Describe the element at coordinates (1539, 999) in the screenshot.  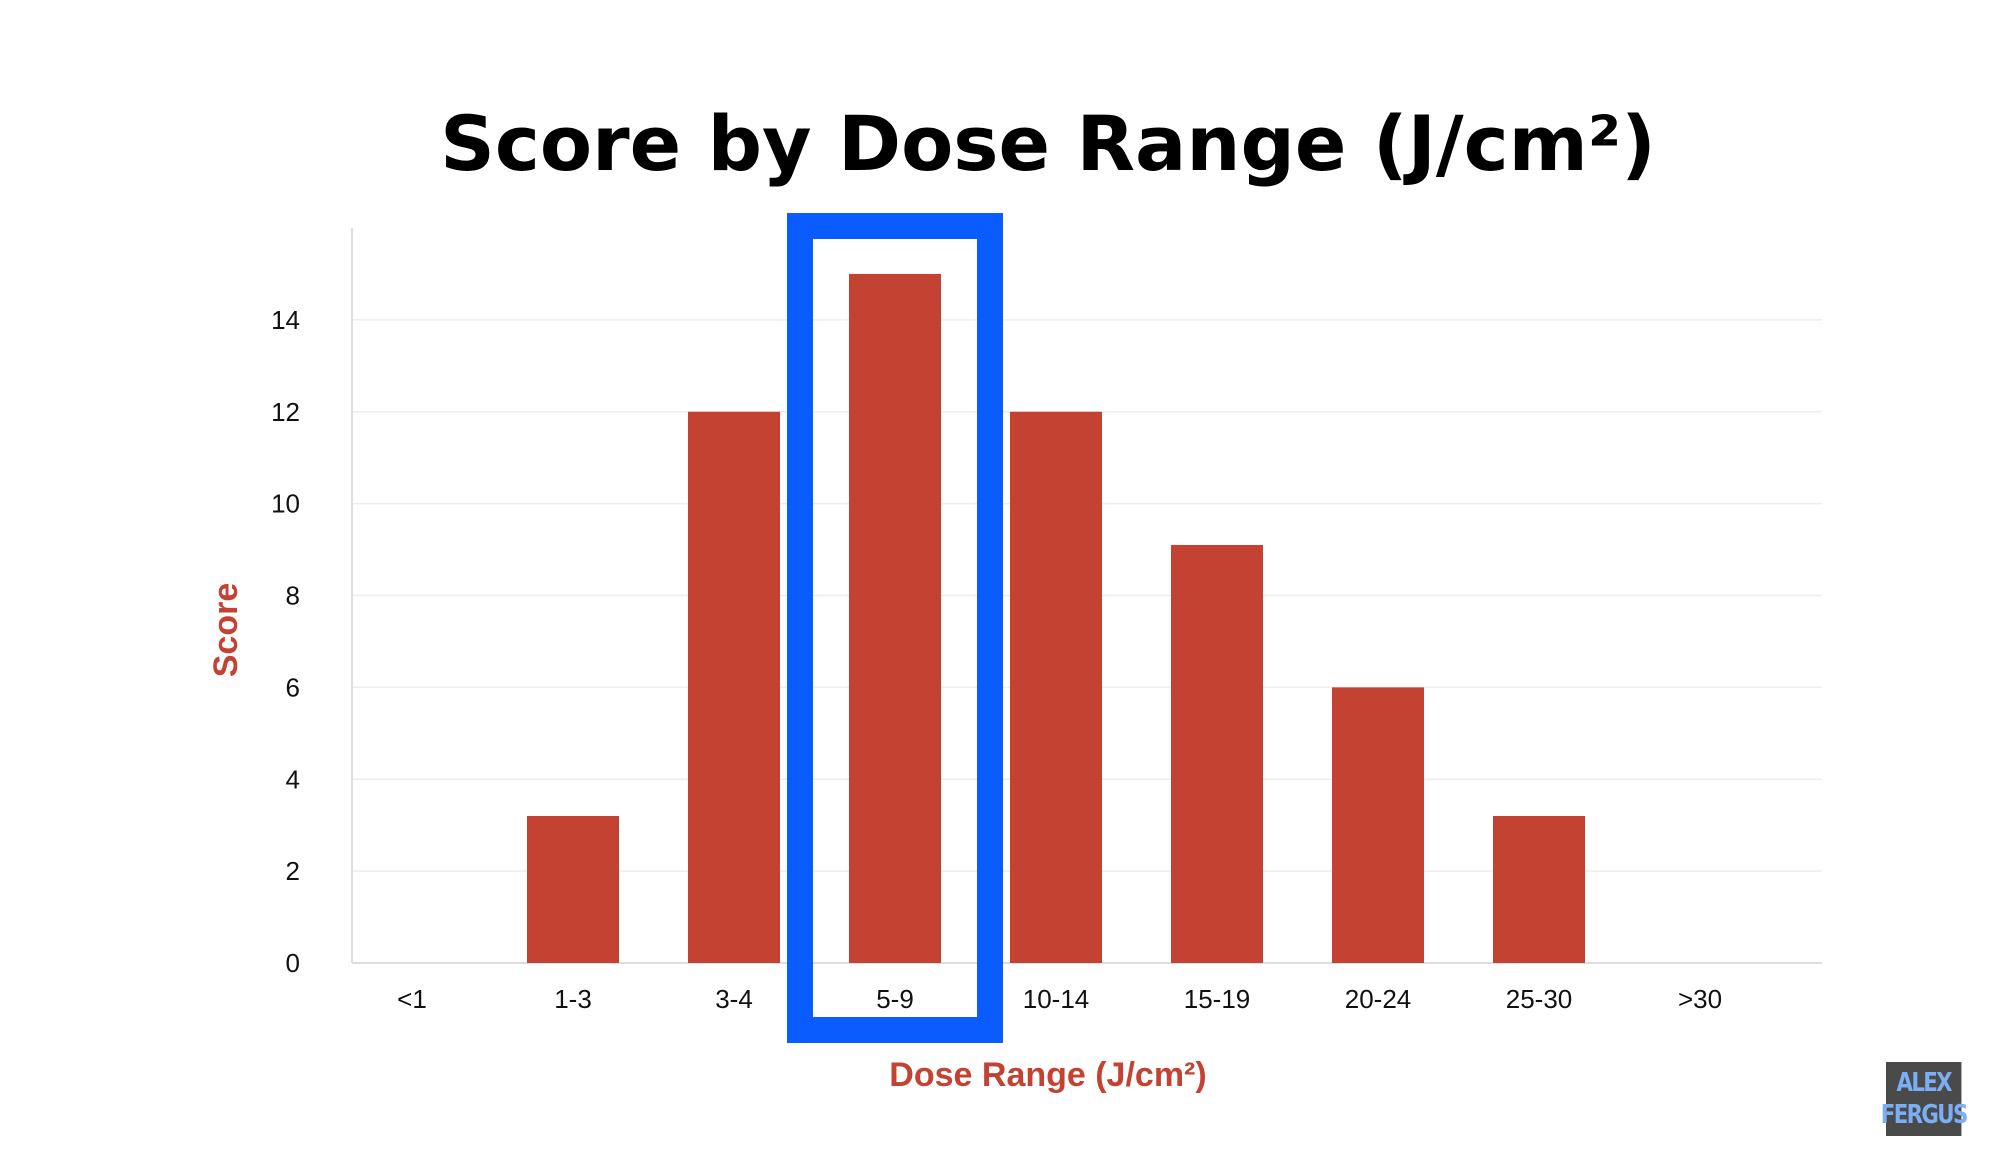
I see `x-tick-label: 25-30` at that location.